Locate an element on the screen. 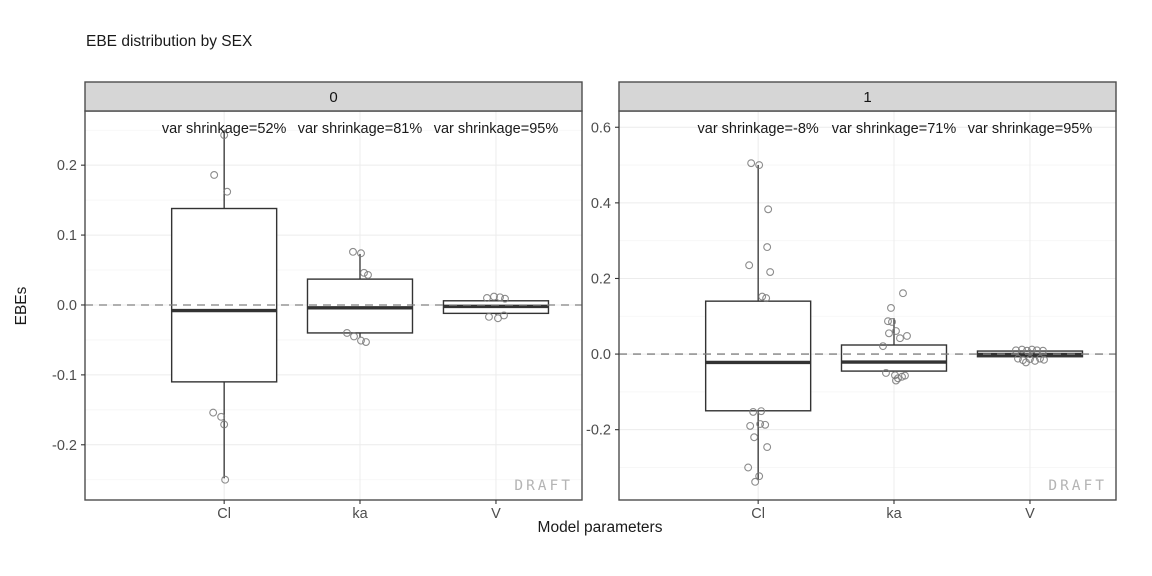 This screenshot has height=576, width=1152. boxplot-1-Cl is located at coordinates (758, 322).